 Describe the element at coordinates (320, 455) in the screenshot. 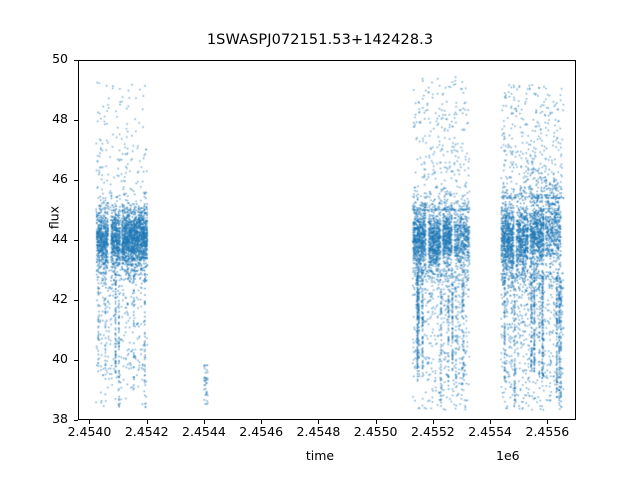

I see `x-axis-label: time` at that location.